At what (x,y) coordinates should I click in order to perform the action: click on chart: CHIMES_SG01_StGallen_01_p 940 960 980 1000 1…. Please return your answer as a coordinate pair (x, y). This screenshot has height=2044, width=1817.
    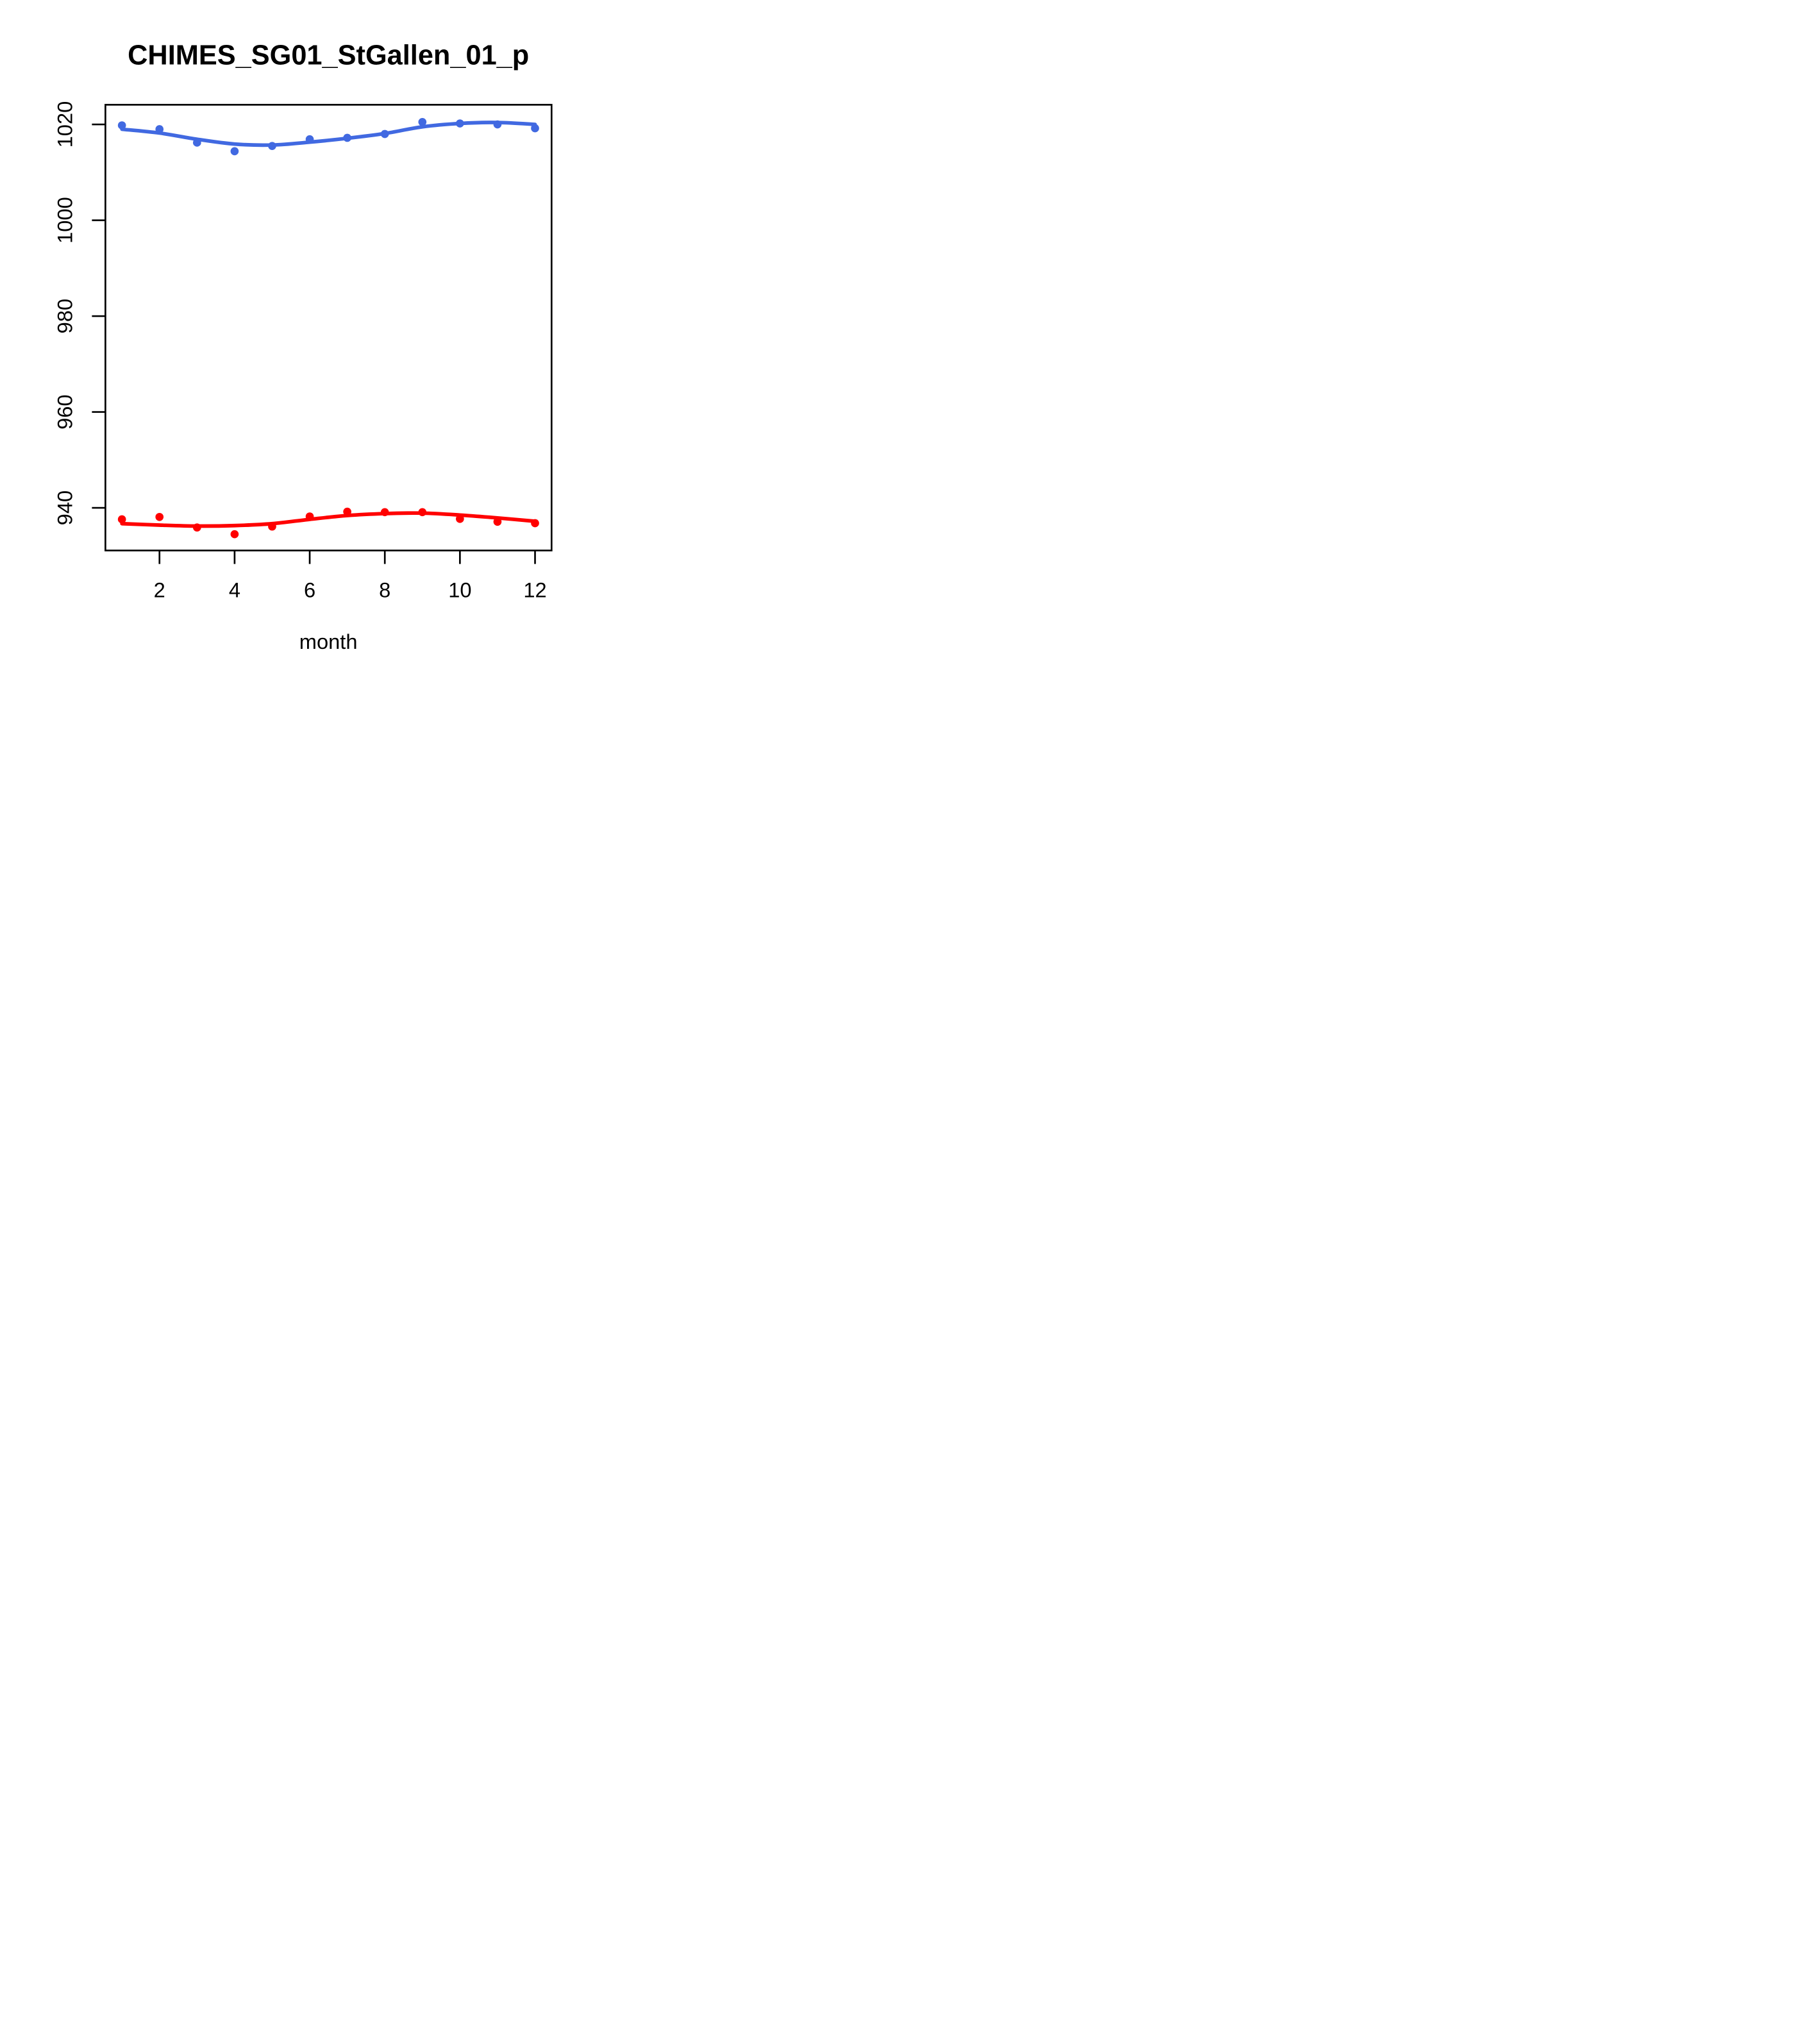
    Looking at the image, I should click on (303, 341).